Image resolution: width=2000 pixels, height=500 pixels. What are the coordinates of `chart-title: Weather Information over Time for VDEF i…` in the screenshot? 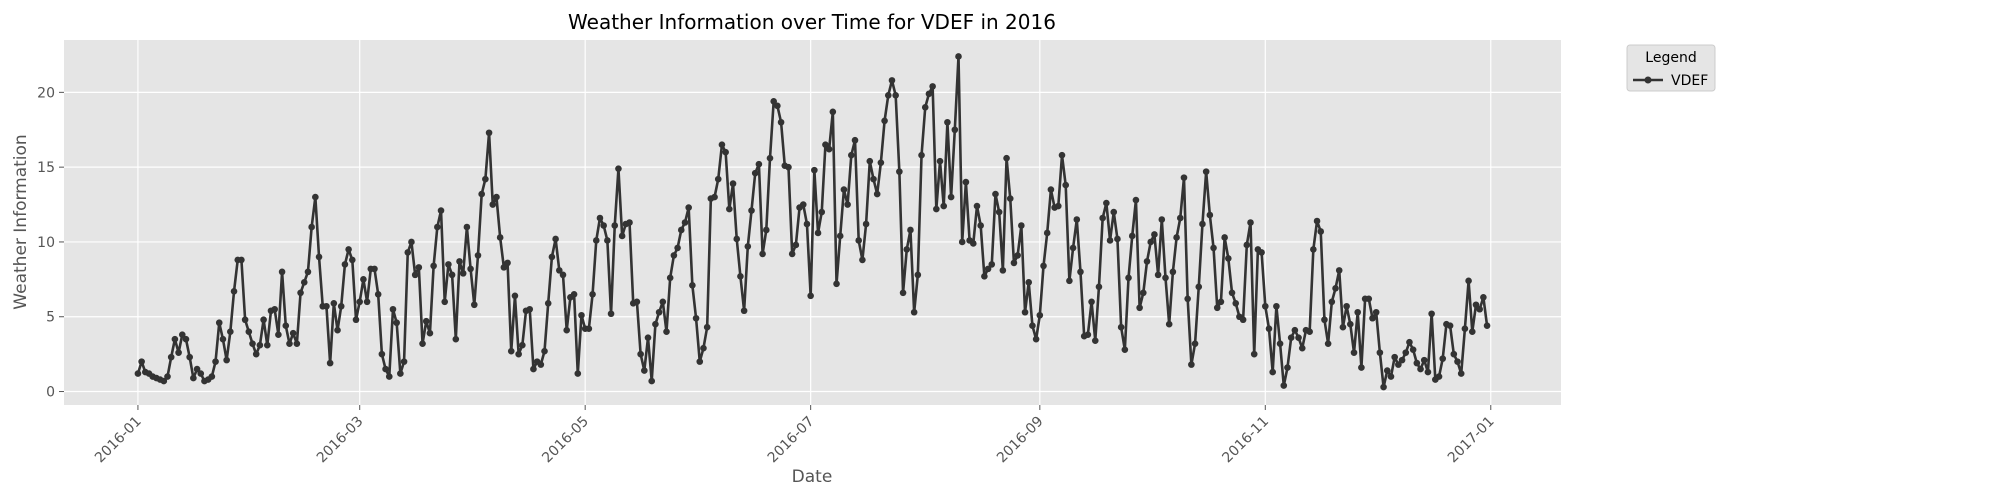 It's located at (812, 22).